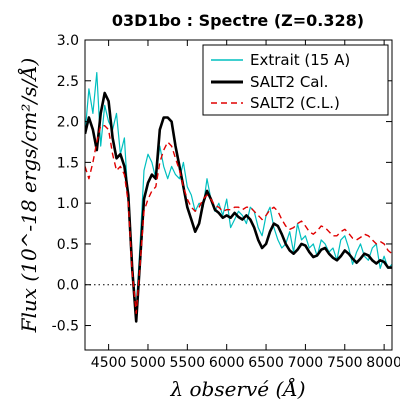 The height and width of the screenshot is (400, 400). I want to click on x-tick-label: 6500, so click(266, 363).